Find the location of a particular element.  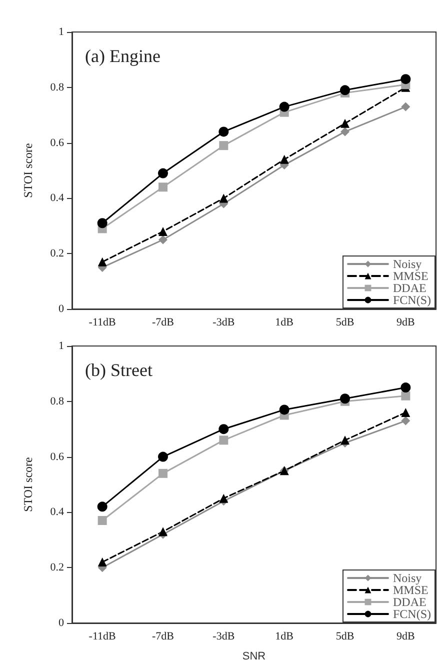

x-axis-title: SNR is located at coordinates (254, 656).